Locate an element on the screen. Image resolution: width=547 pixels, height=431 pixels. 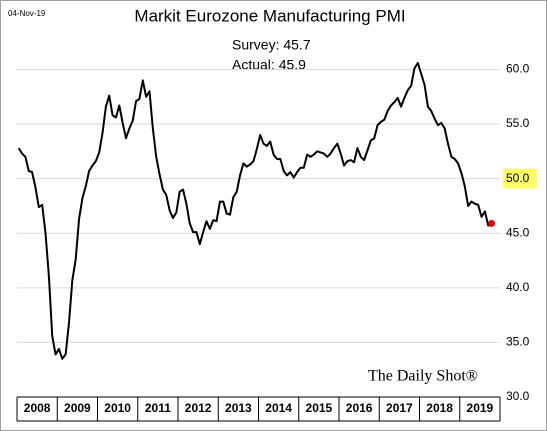
last-point is located at coordinates (492, 223).